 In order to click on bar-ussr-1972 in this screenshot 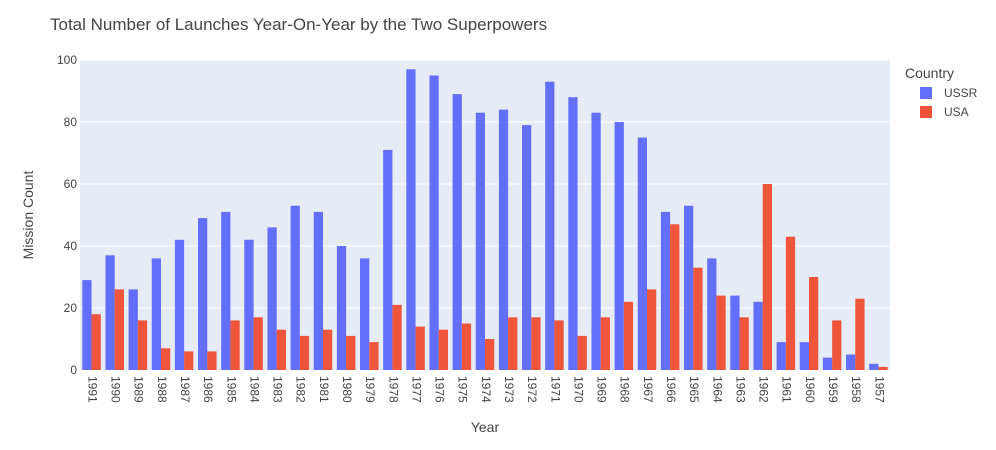, I will do `click(527, 247)`.